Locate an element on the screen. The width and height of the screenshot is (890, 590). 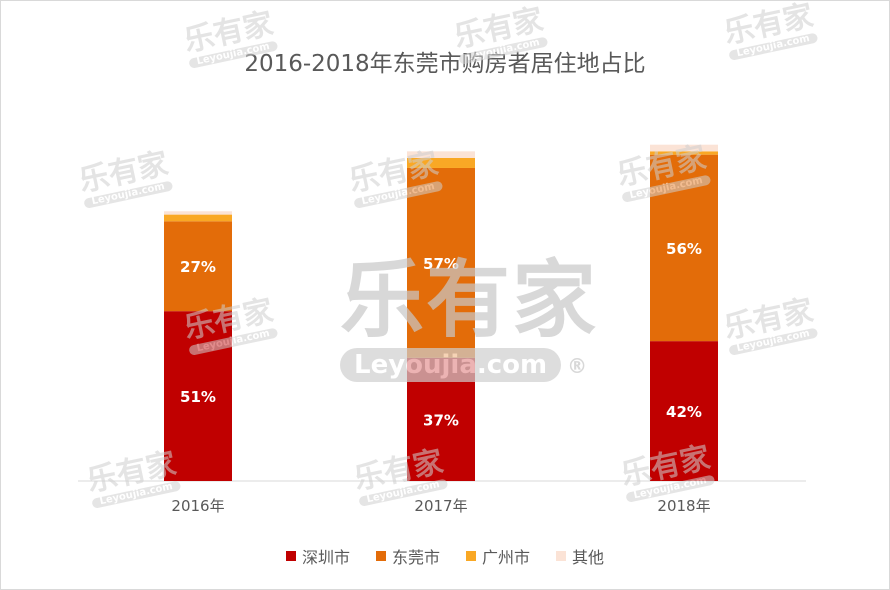
legend-item-dongguan: 东莞市 is located at coordinates (407, 556).